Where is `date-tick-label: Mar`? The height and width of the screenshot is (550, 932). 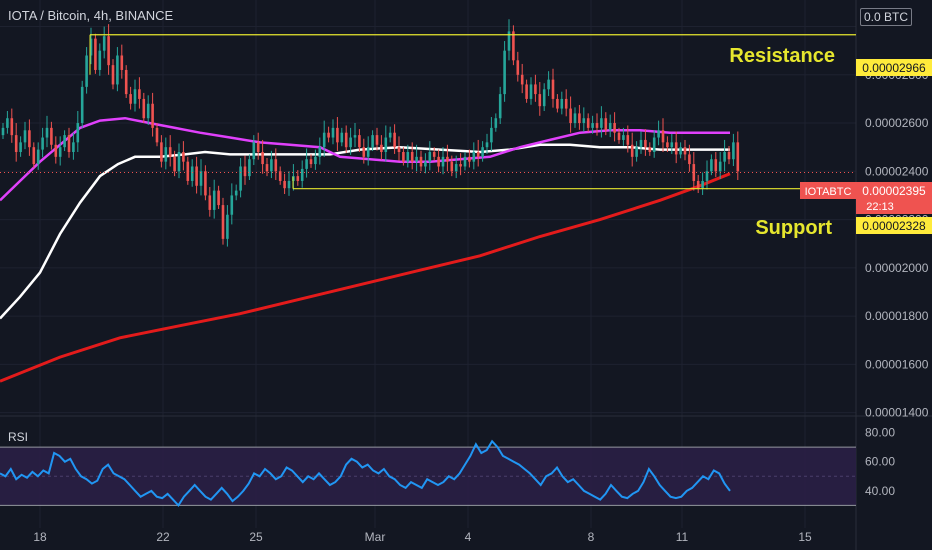 date-tick-label: Mar is located at coordinates (375, 537).